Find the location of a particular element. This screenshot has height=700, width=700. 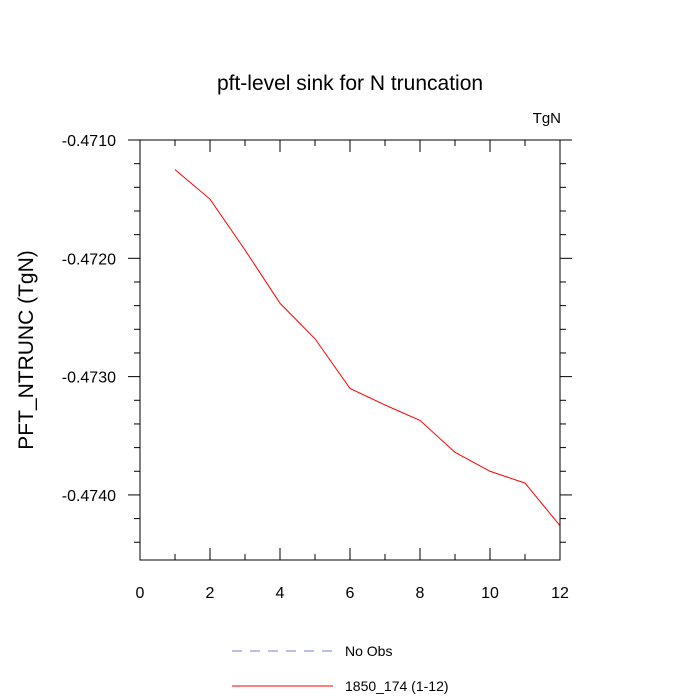

x-tick-label: 10 is located at coordinates (490, 593).